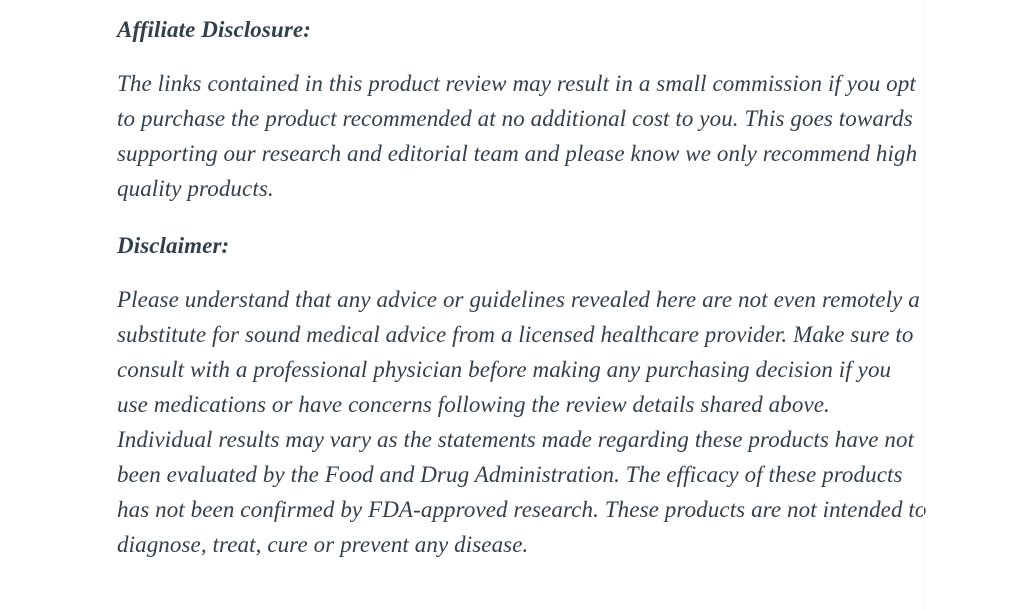  I want to click on content-column-divider, so click(923, 305).